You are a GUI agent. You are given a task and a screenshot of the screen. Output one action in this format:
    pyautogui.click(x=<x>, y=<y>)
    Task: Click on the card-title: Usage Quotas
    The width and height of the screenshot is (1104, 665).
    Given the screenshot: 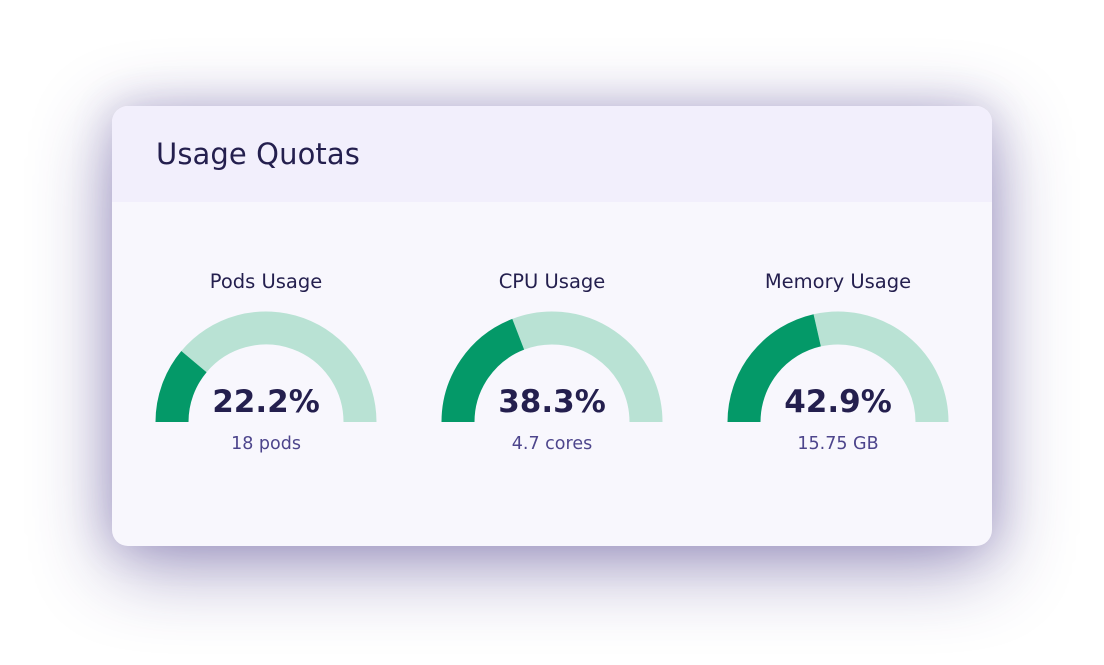 What is the action you would take?
    pyautogui.click(x=258, y=154)
    